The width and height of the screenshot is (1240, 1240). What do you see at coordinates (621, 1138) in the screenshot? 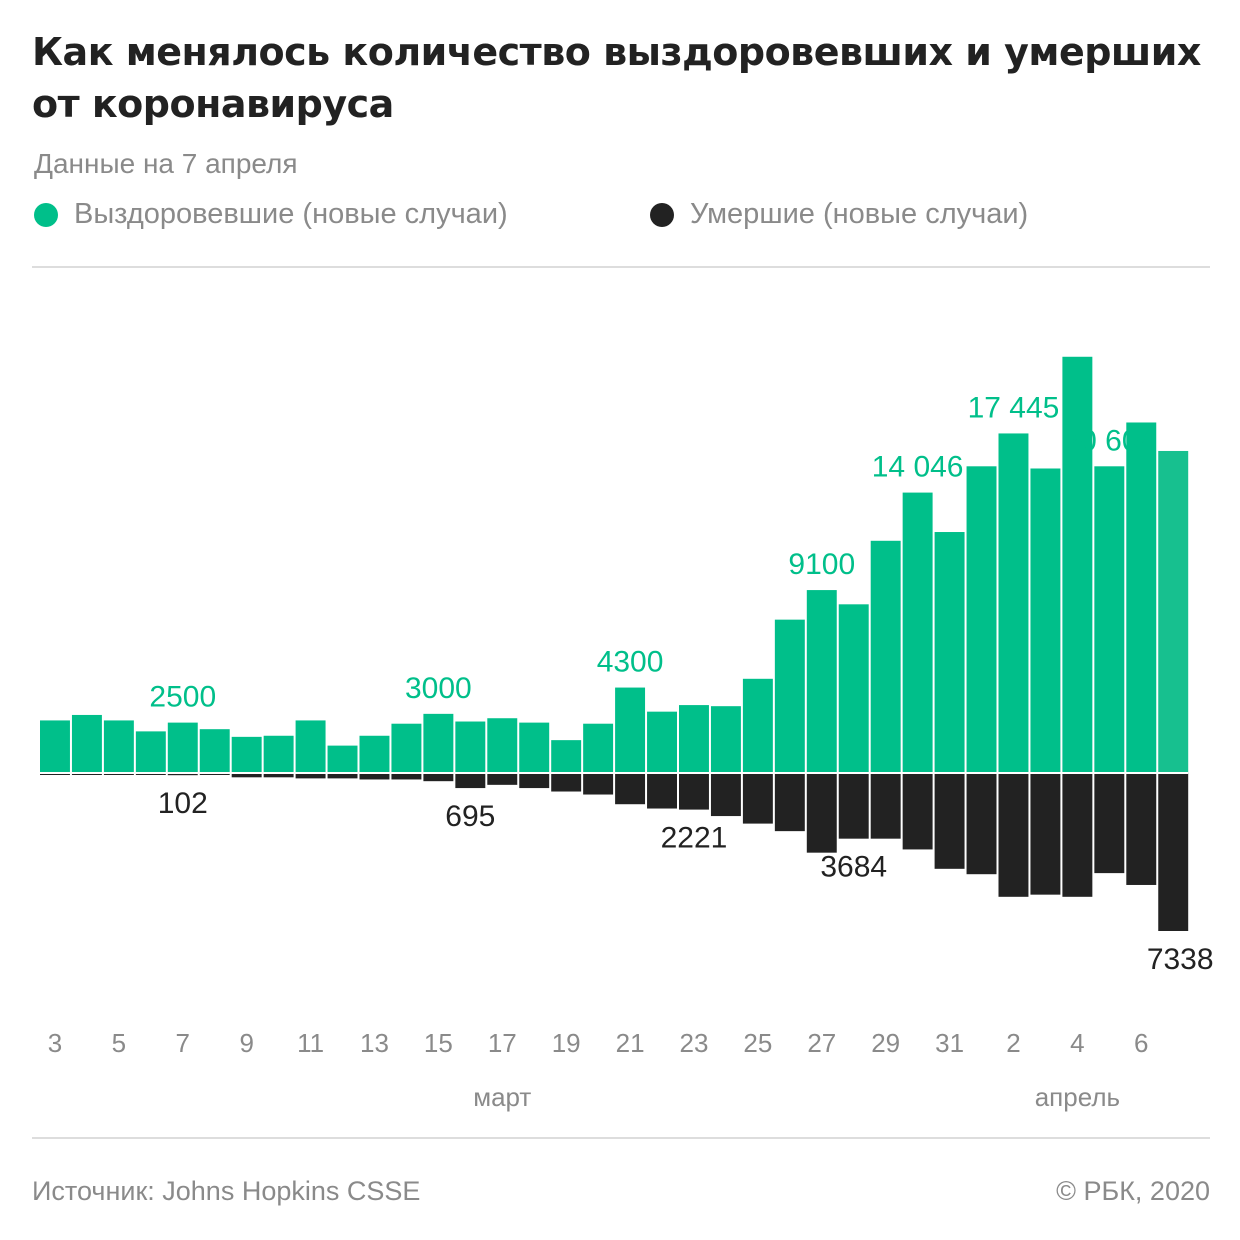
I see `bottom-divider` at bounding box center [621, 1138].